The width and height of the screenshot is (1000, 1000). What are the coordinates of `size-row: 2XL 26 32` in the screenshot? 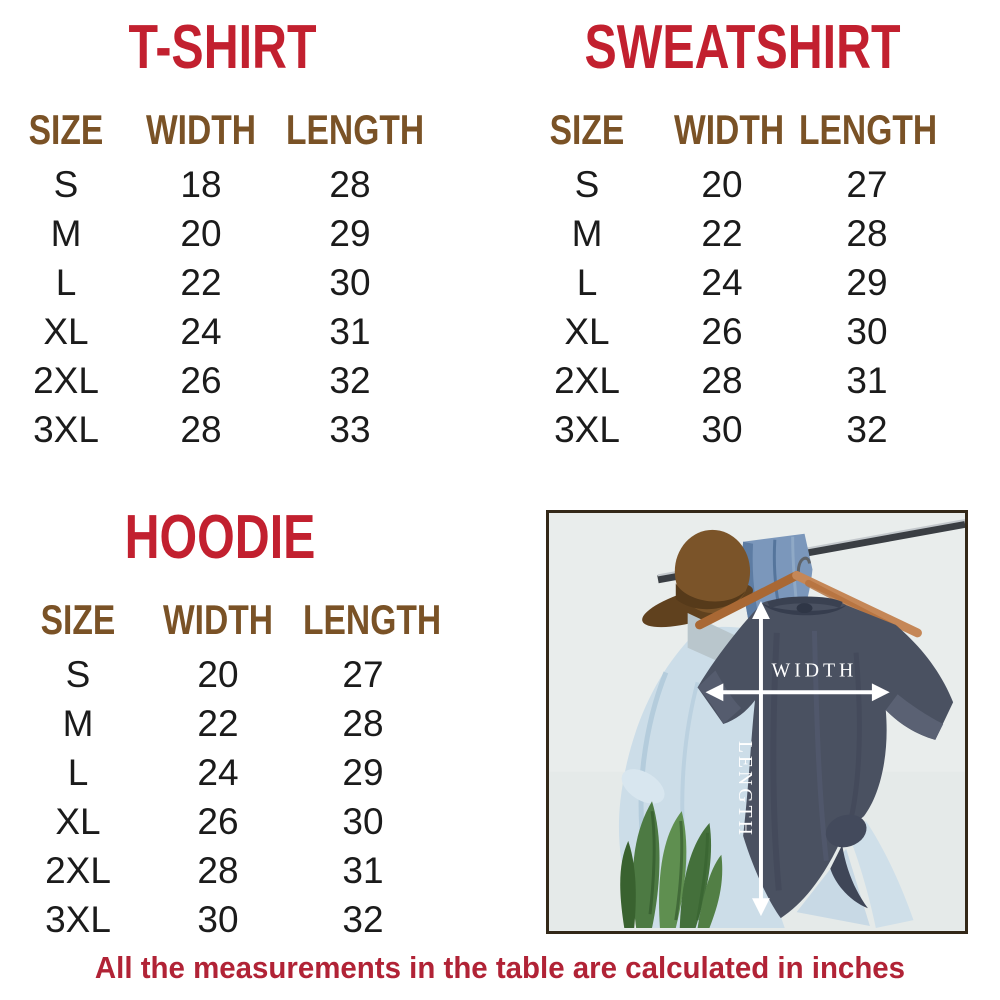 It's located at (215, 380).